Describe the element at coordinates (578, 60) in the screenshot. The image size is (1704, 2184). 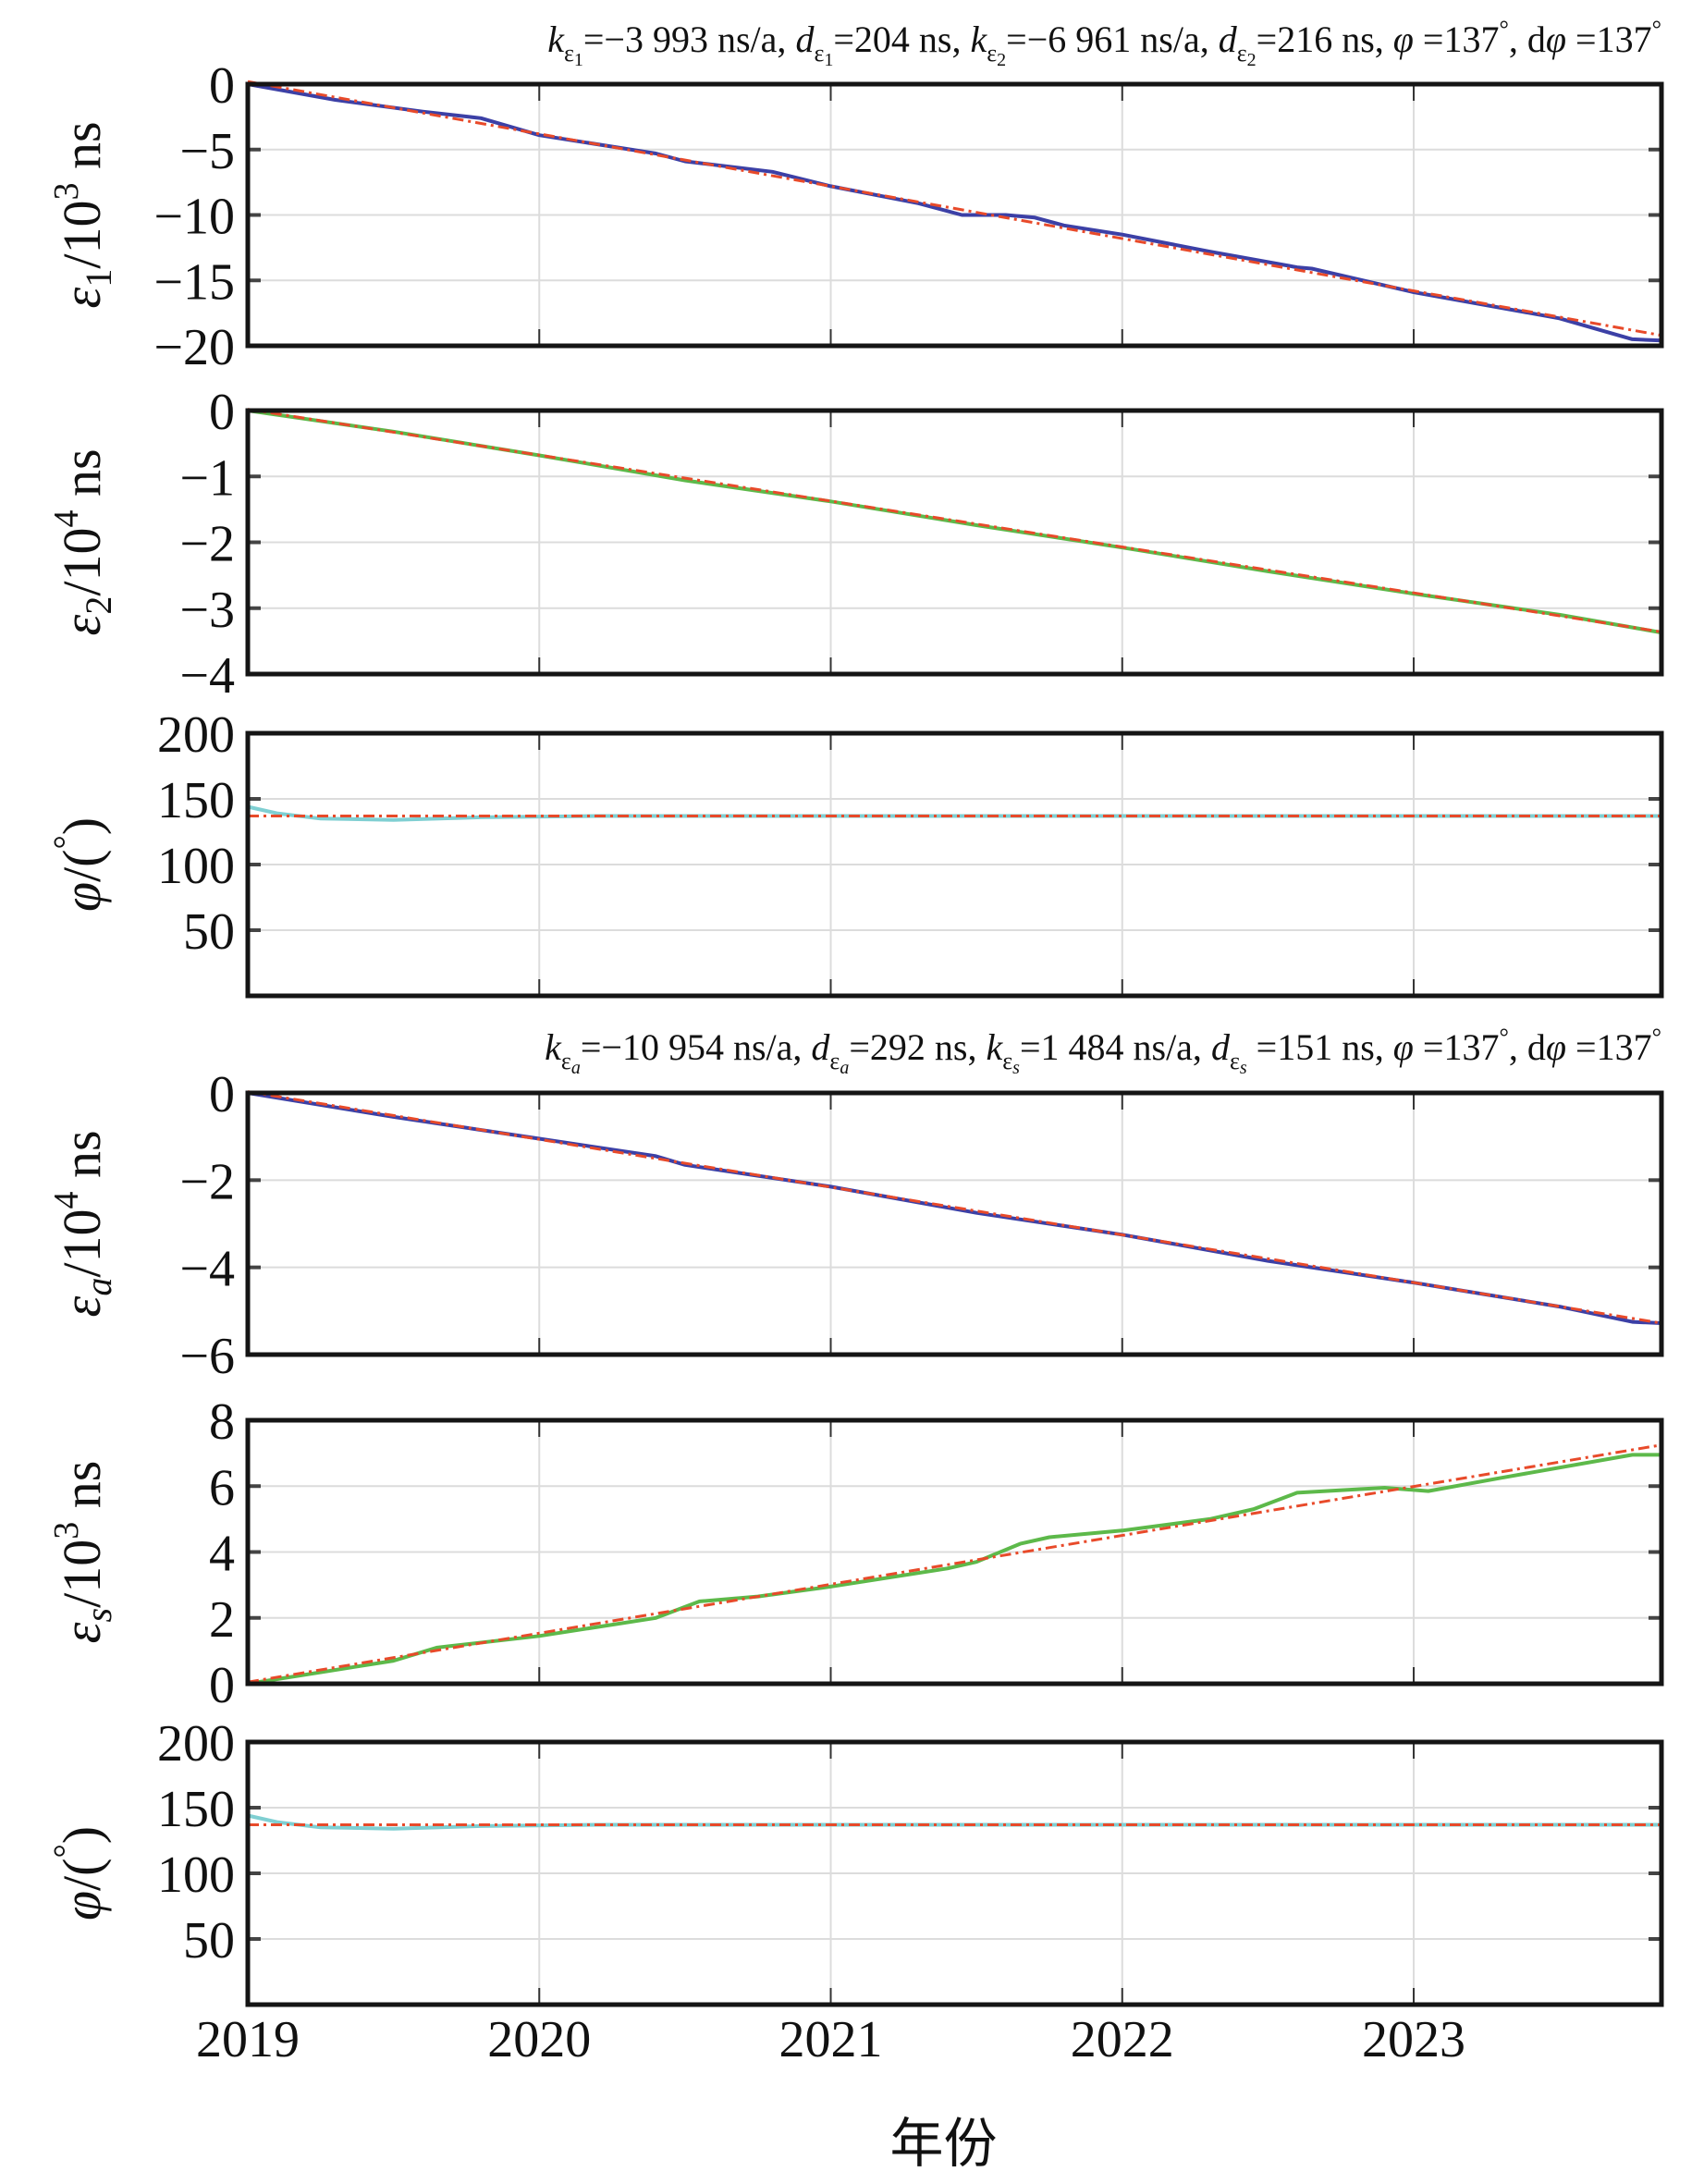
I see `title-part: 1` at that location.